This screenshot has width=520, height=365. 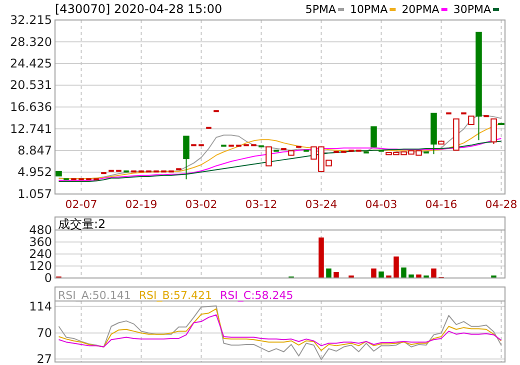 What do you see at coordinates (81, 204) in the screenshot?
I see `x-tick-label: 02-07` at bounding box center [81, 204].